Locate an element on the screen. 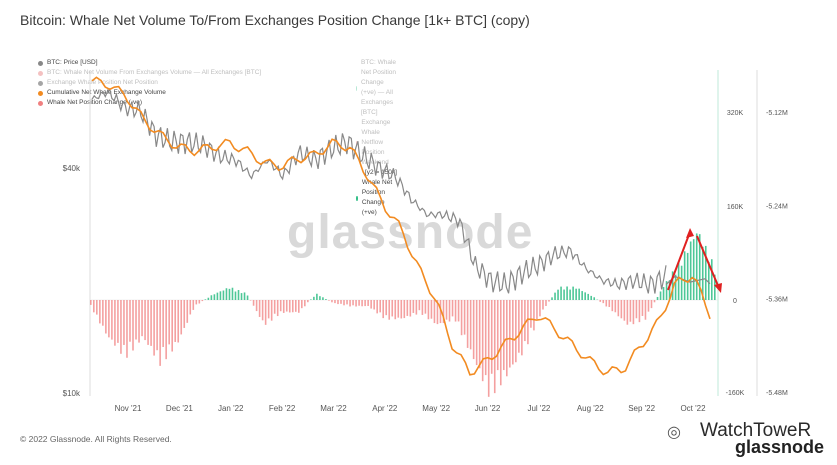  y3-tick-label: -5.24M is located at coordinates (777, 206).